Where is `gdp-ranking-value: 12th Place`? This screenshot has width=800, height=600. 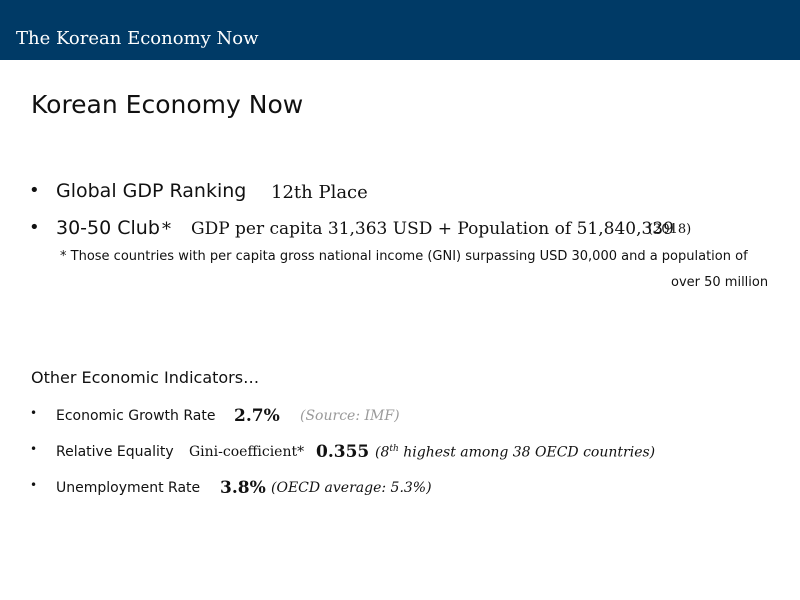 gdp-ranking-value: 12th Place is located at coordinates (319, 192).